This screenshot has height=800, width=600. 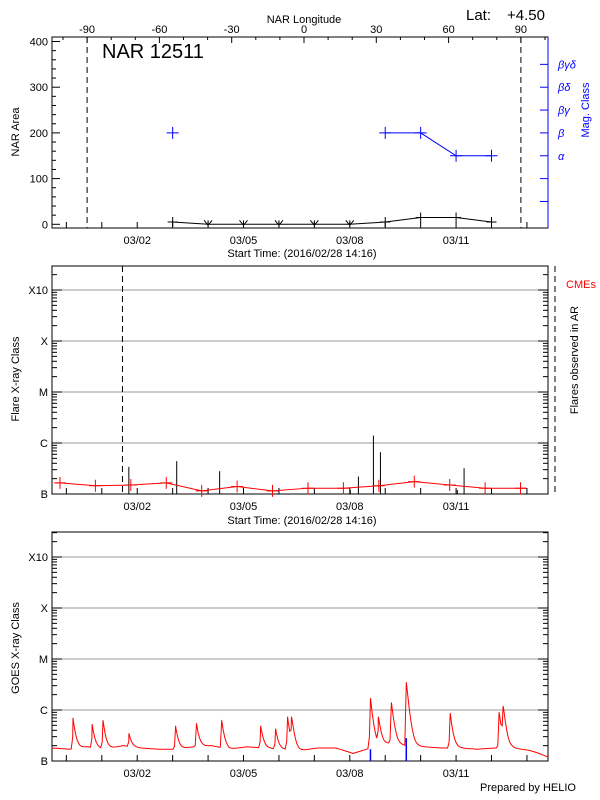 What do you see at coordinates (87, 30) in the screenshot?
I see `longitude-tick-label: -90` at bounding box center [87, 30].